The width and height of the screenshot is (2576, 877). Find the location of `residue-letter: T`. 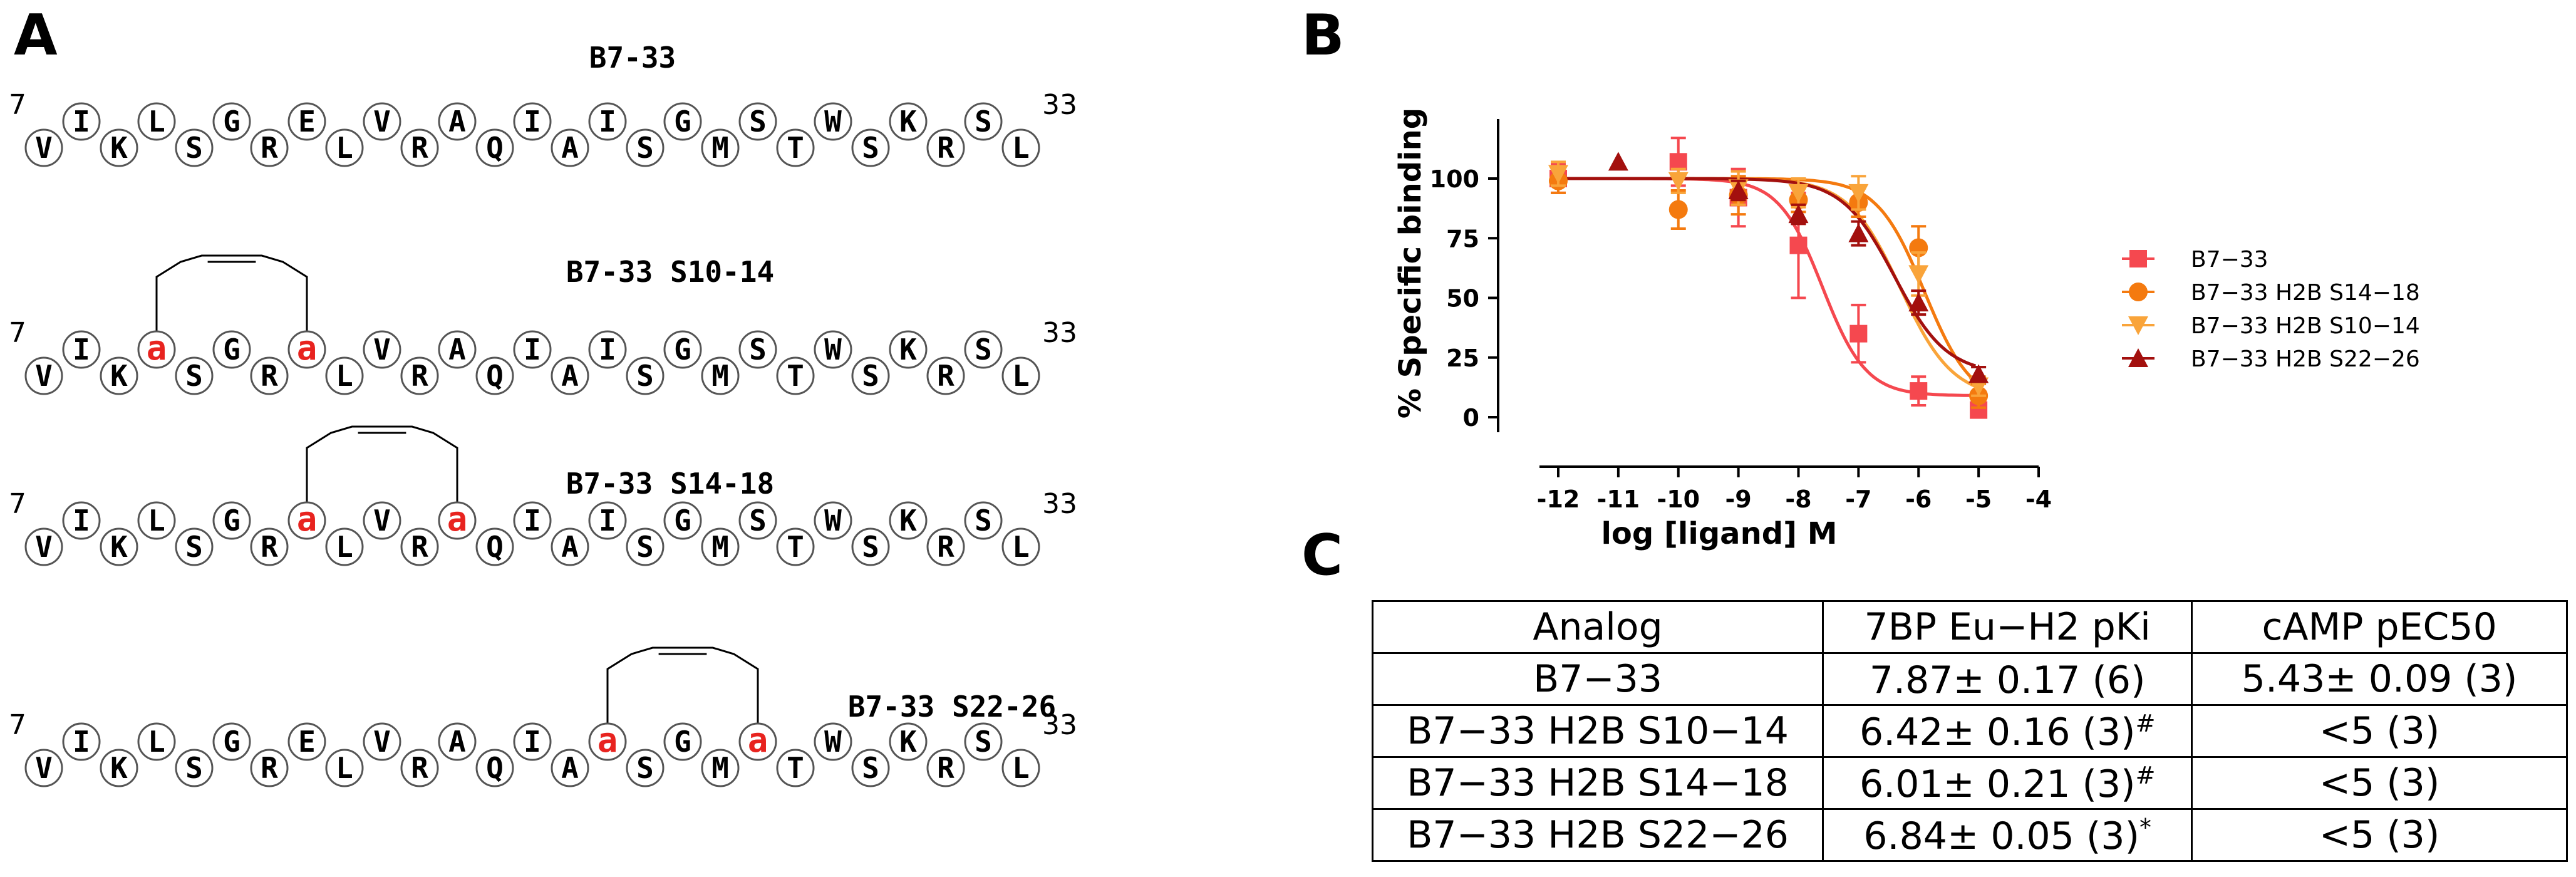

residue-letter: T is located at coordinates (795, 768).